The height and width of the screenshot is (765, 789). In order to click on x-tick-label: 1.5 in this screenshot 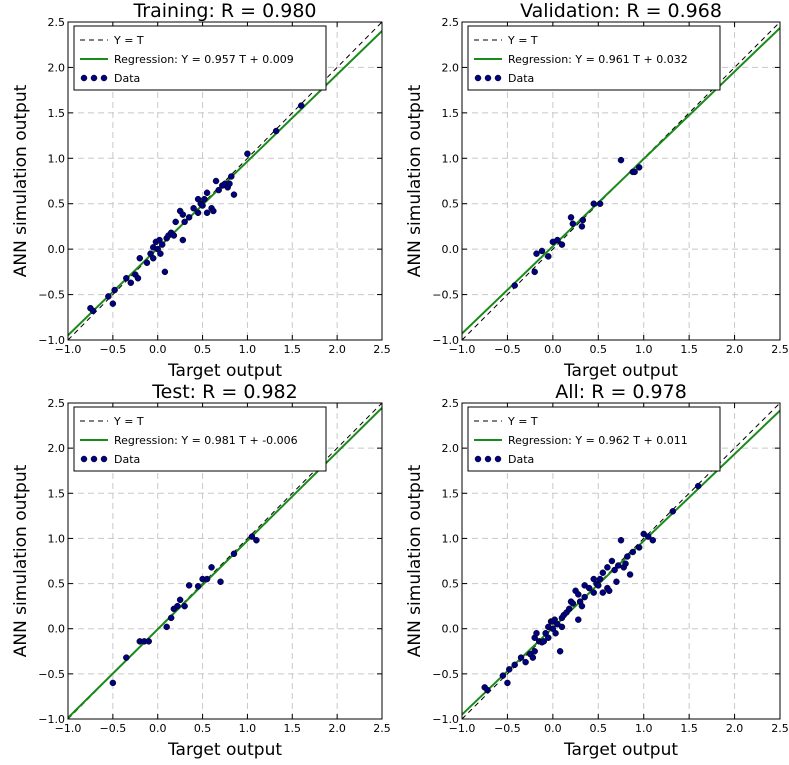, I will do `click(689, 728)`.